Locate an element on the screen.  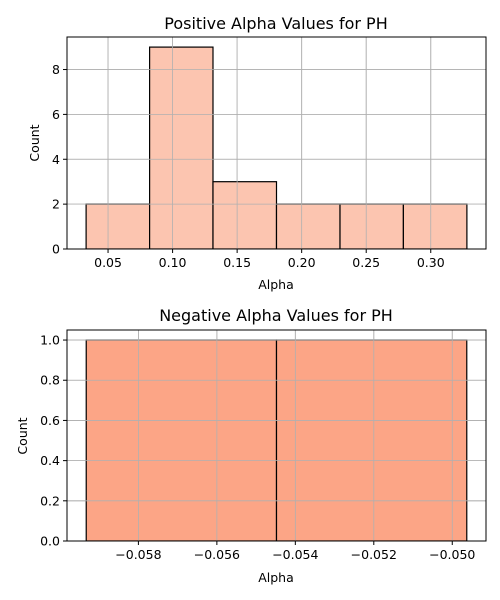
y-tick-label: 0.4 is located at coordinates (50, 460).